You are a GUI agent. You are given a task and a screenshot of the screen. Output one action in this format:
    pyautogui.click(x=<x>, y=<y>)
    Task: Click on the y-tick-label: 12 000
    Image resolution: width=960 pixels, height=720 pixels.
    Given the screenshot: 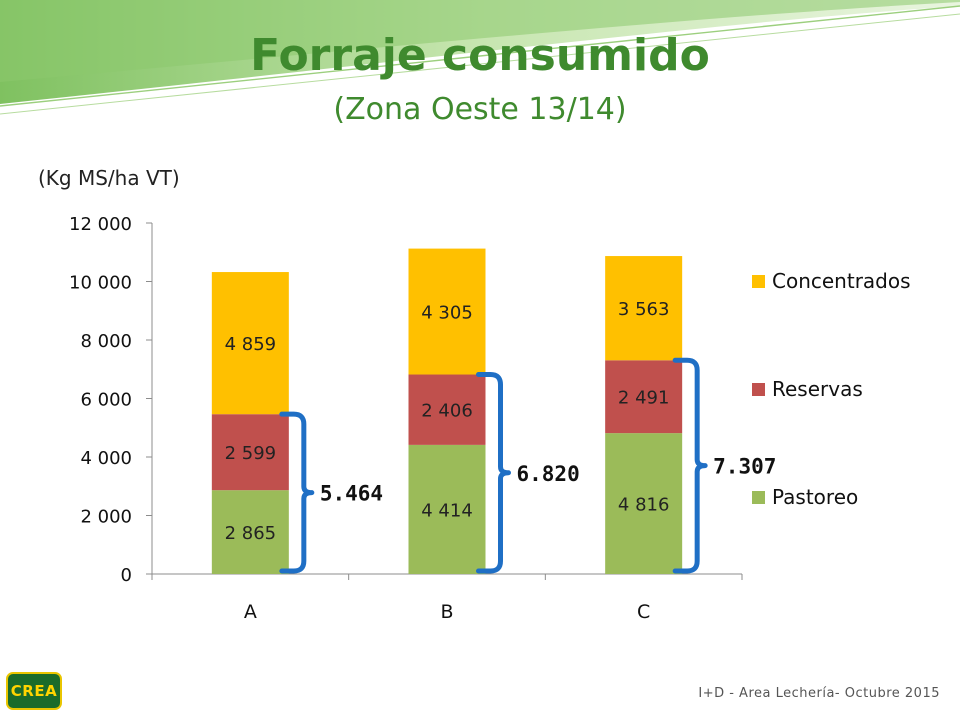 What is the action you would take?
    pyautogui.click(x=100, y=224)
    